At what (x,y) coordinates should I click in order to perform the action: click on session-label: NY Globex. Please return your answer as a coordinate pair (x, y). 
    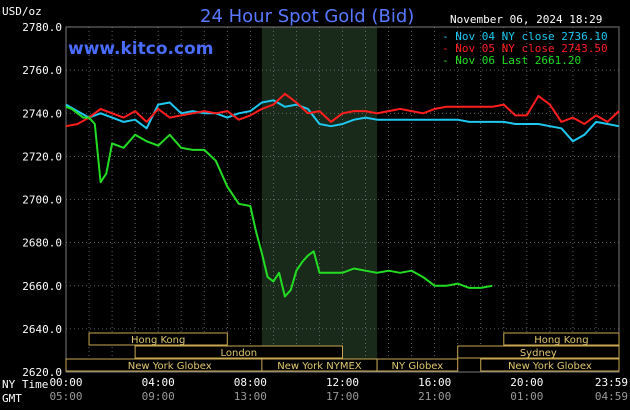
    Looking at the image, I should click on (418, 366).